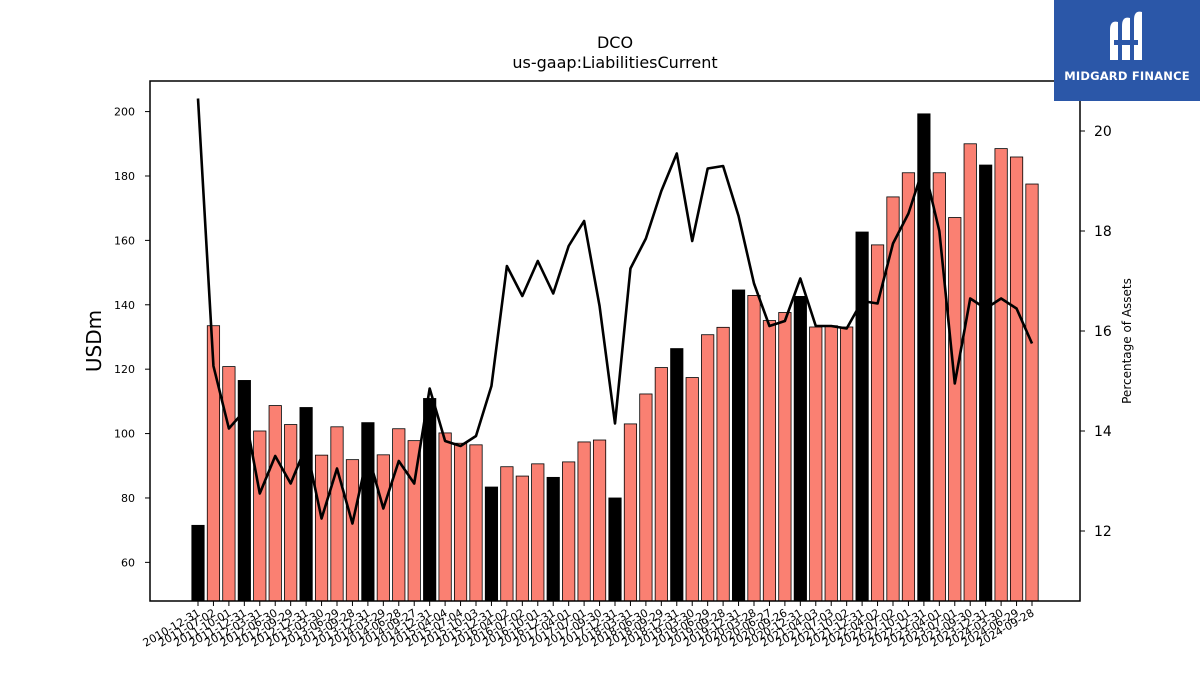 This screenshot has width=1200, height=675. Describe the element at coordinates (94, 341) in the screenshot. I see `y-axis-label: USDm` at that location.